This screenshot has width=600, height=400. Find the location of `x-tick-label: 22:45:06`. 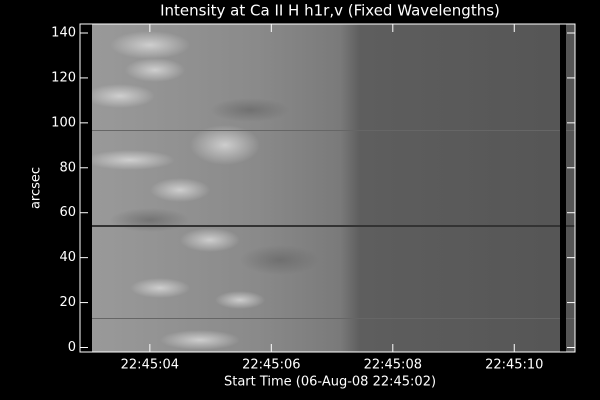

x-tick-label: 22:45:06 is located at coordinates (271, 365).